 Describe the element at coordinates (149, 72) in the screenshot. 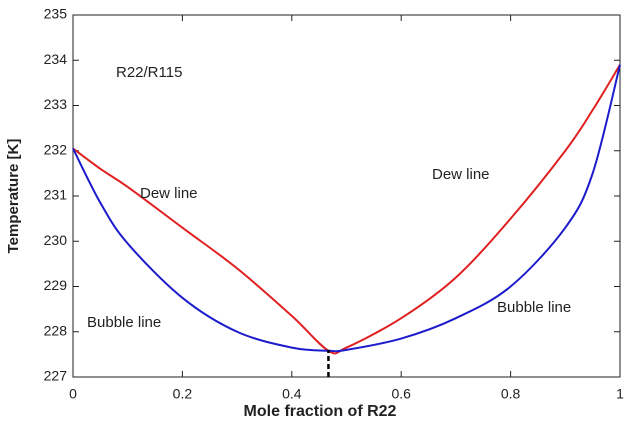

I see `annotation: R22/R115` at that location.